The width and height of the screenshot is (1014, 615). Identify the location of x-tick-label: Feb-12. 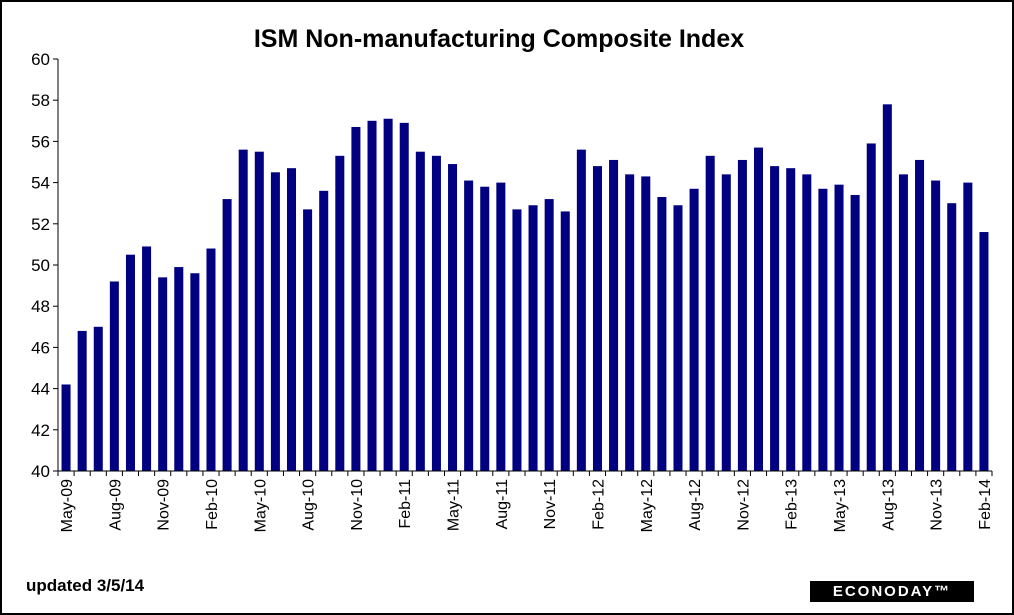
(598, 504).